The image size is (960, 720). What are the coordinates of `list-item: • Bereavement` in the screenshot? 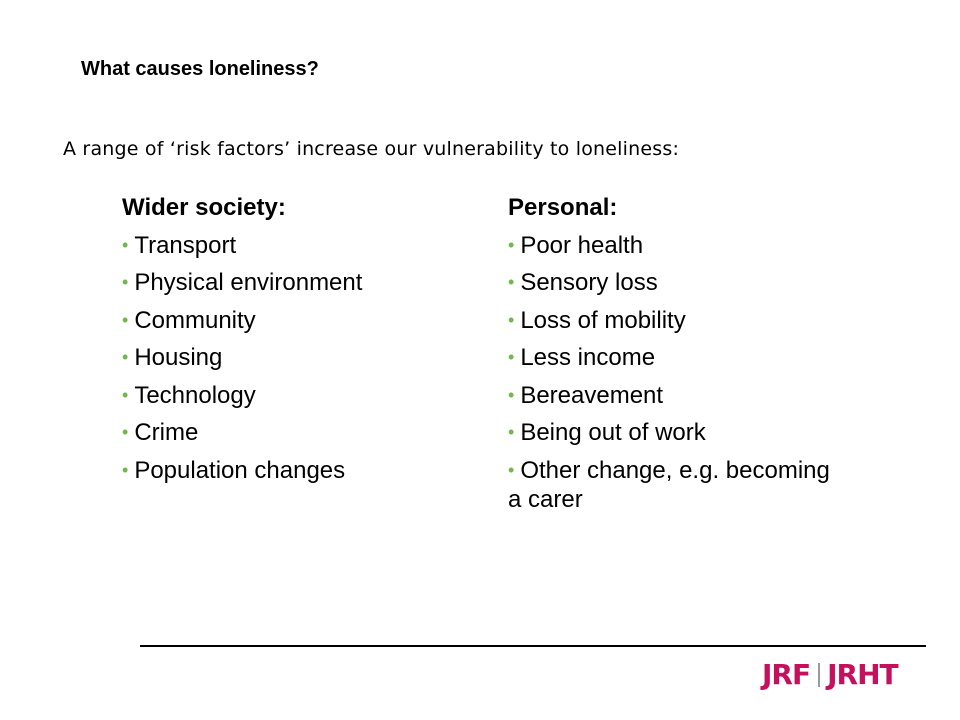 It's located at (673, 396).